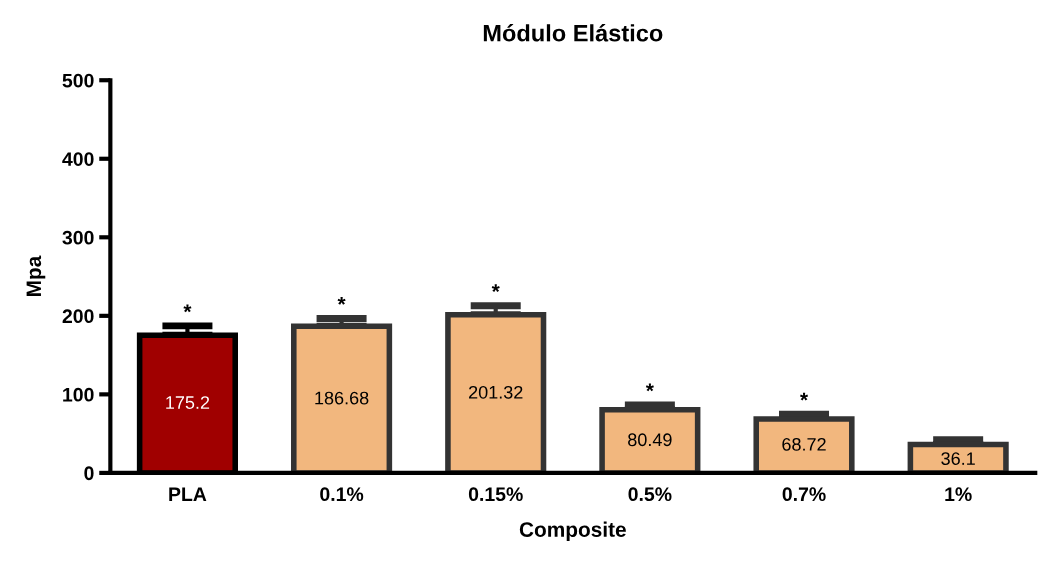 The height and width of the screenshot is (565, 1051). I want to click on data-label: 175.2, so click(188, 402).